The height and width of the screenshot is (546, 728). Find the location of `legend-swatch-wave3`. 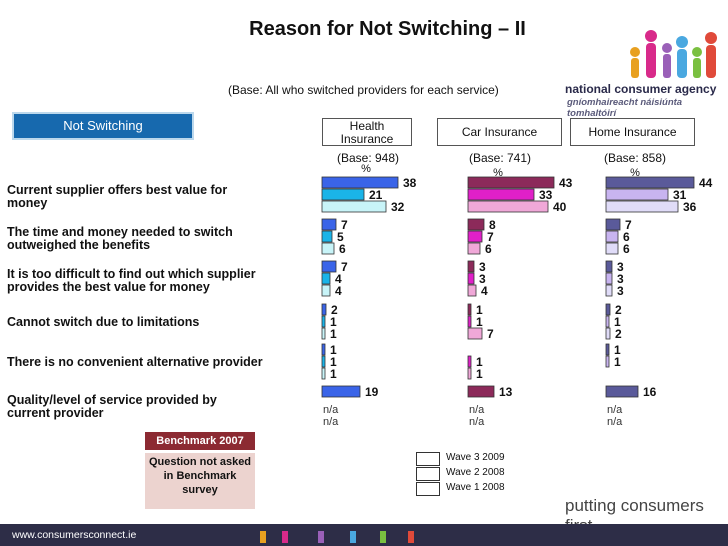

legend-swatch-wave3 is located at coordinates (428, 459).